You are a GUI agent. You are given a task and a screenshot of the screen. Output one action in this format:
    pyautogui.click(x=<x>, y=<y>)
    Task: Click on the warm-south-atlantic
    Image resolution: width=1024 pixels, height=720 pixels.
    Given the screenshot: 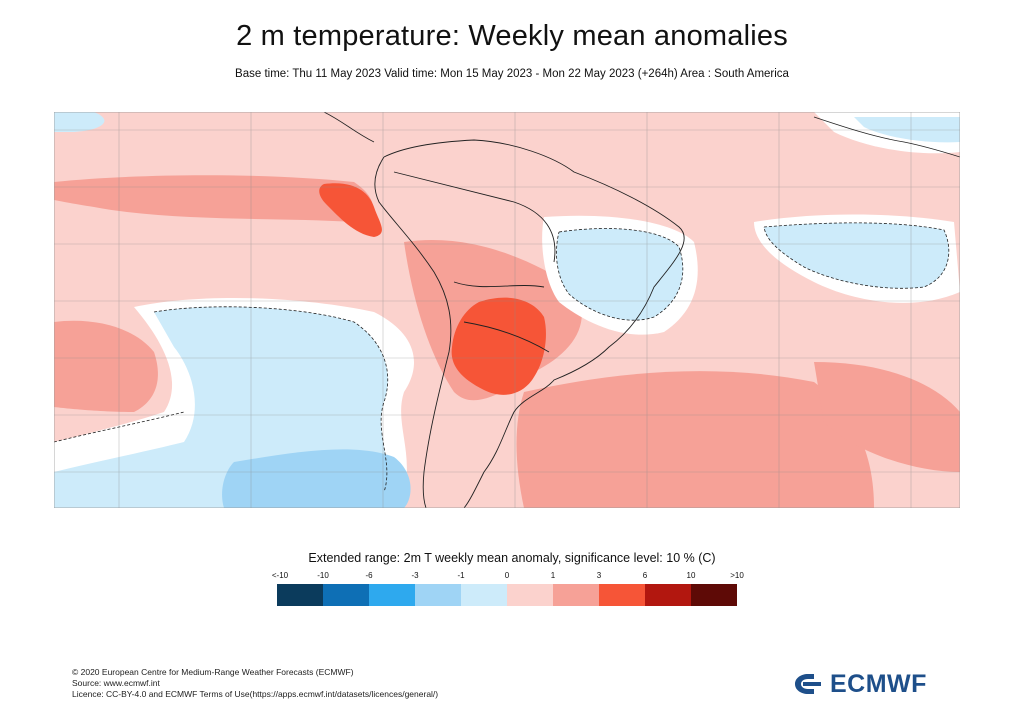 What is the action you would take?
    pyautogui.click(x=695, y=439)
    